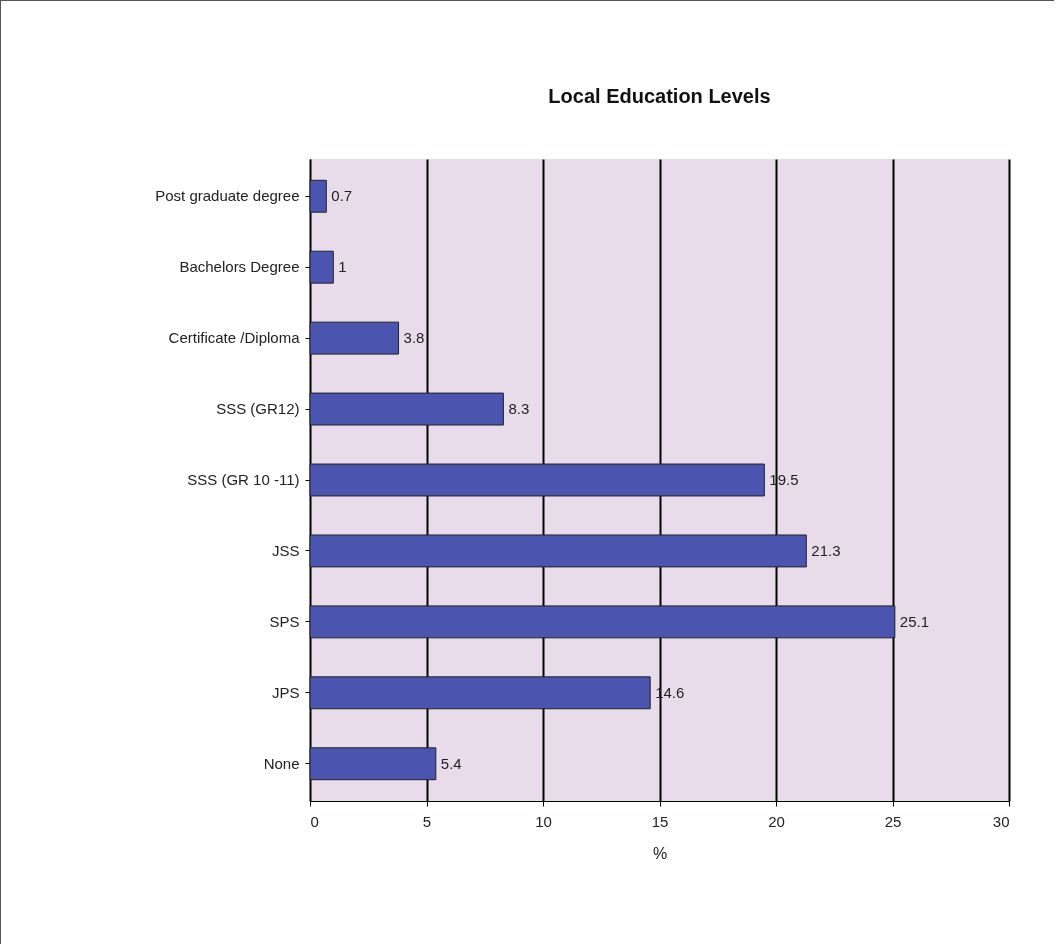 The image size is (1056, 946). What do you see at coordinates (660, 853) in the screenshot?
I see `x-axis-title: %` at bounding box center [660, 853].